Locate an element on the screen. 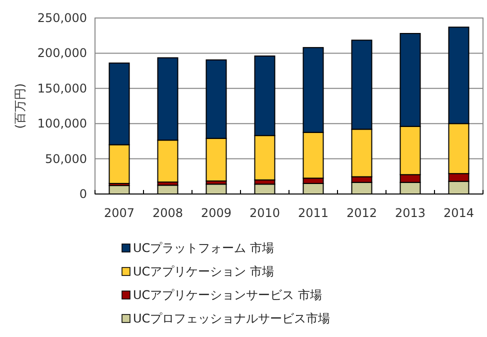 The image size is (487, 337). x-tick-label: 2014 is located at coordinates (458, 213).